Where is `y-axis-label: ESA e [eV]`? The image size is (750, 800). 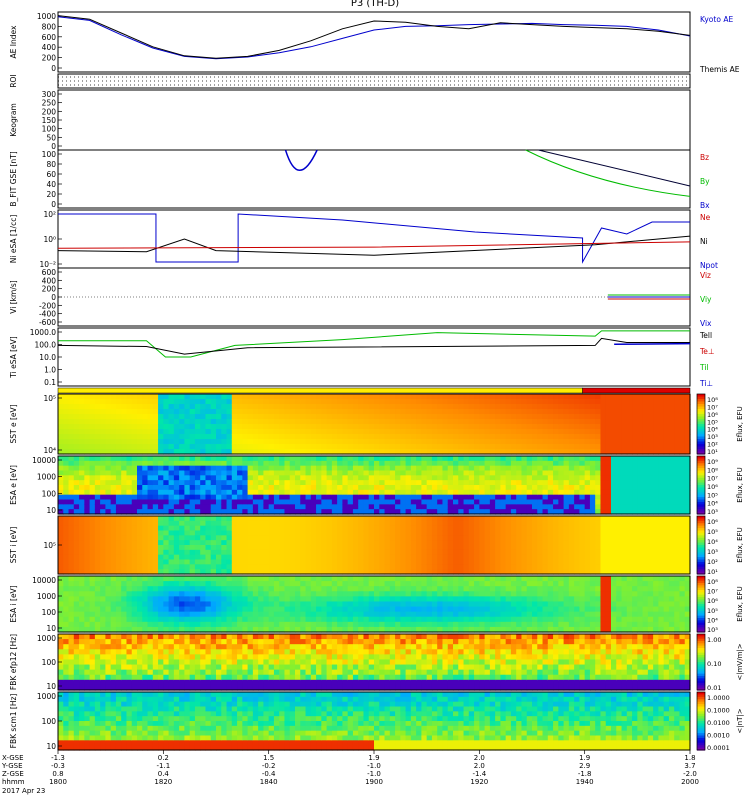
y-axis-label: ESA e [eV] is located at coordinates (13, 485).